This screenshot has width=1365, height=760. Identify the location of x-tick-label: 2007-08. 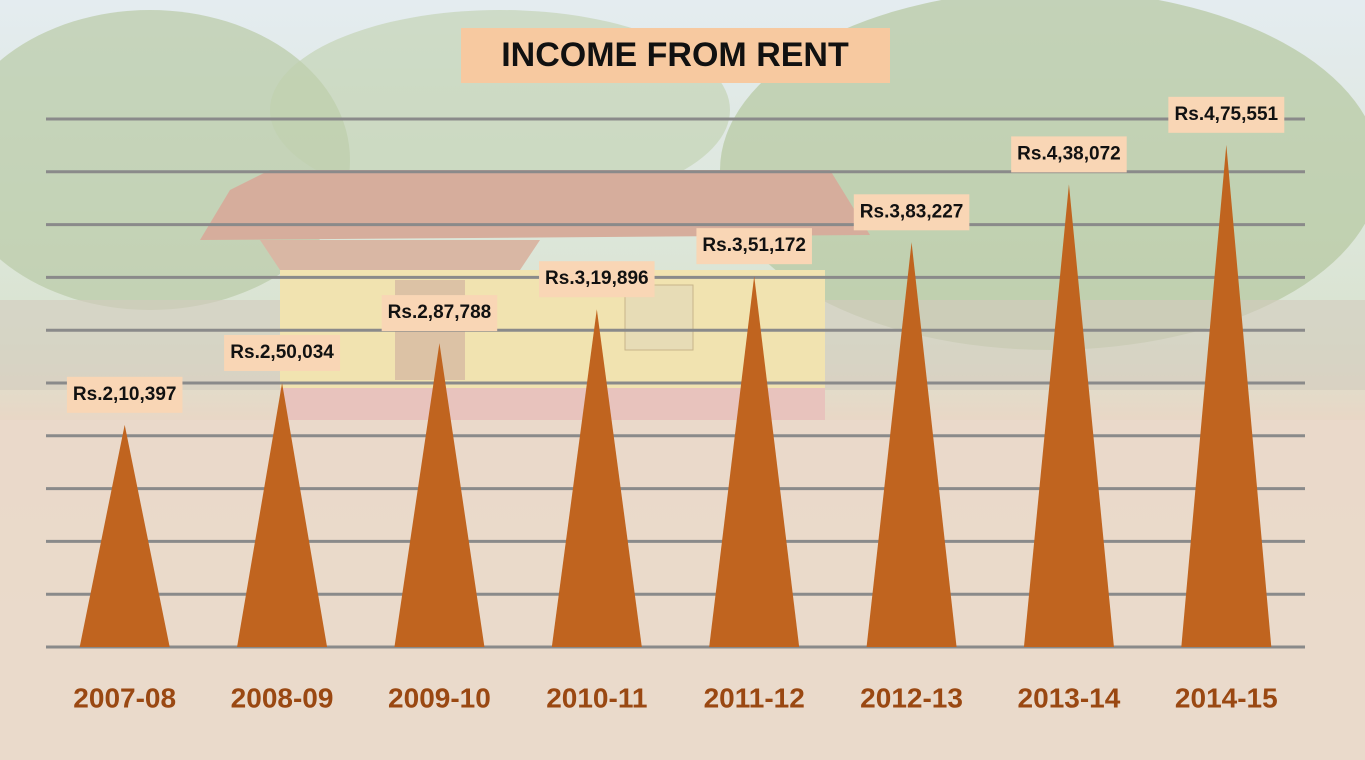
(124, 697).